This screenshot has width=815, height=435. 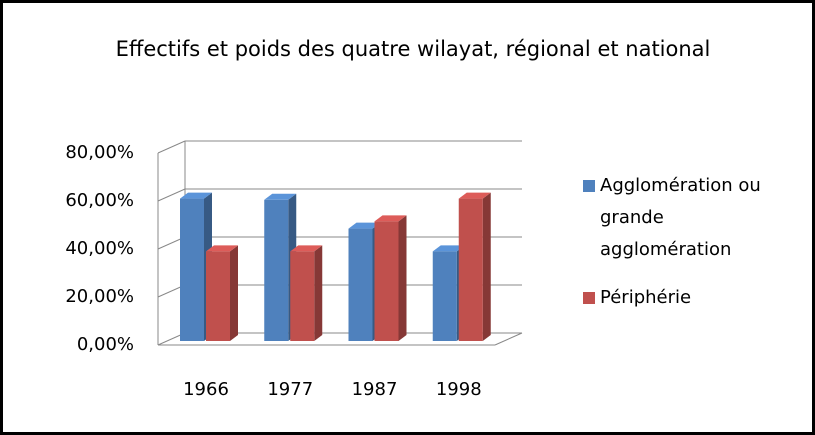 I want to click on x-tick-label: 1977, so click(x=290, y=389).